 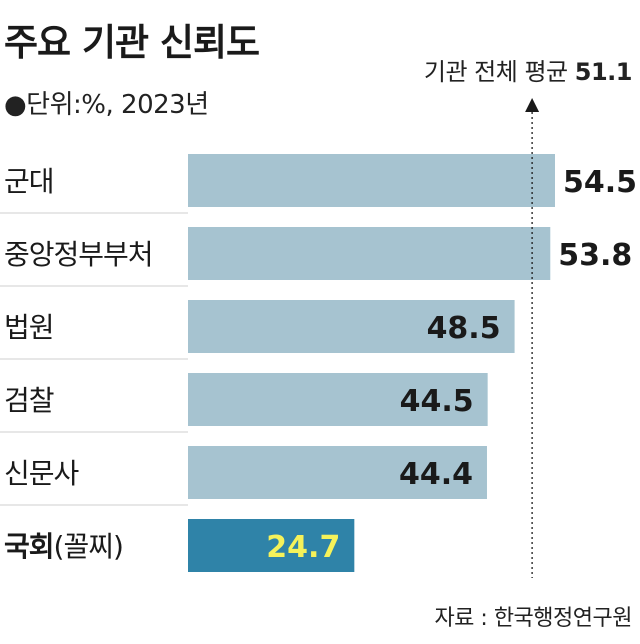 I want to click on value-label-0: 54.5, so click(x=600, y=182).